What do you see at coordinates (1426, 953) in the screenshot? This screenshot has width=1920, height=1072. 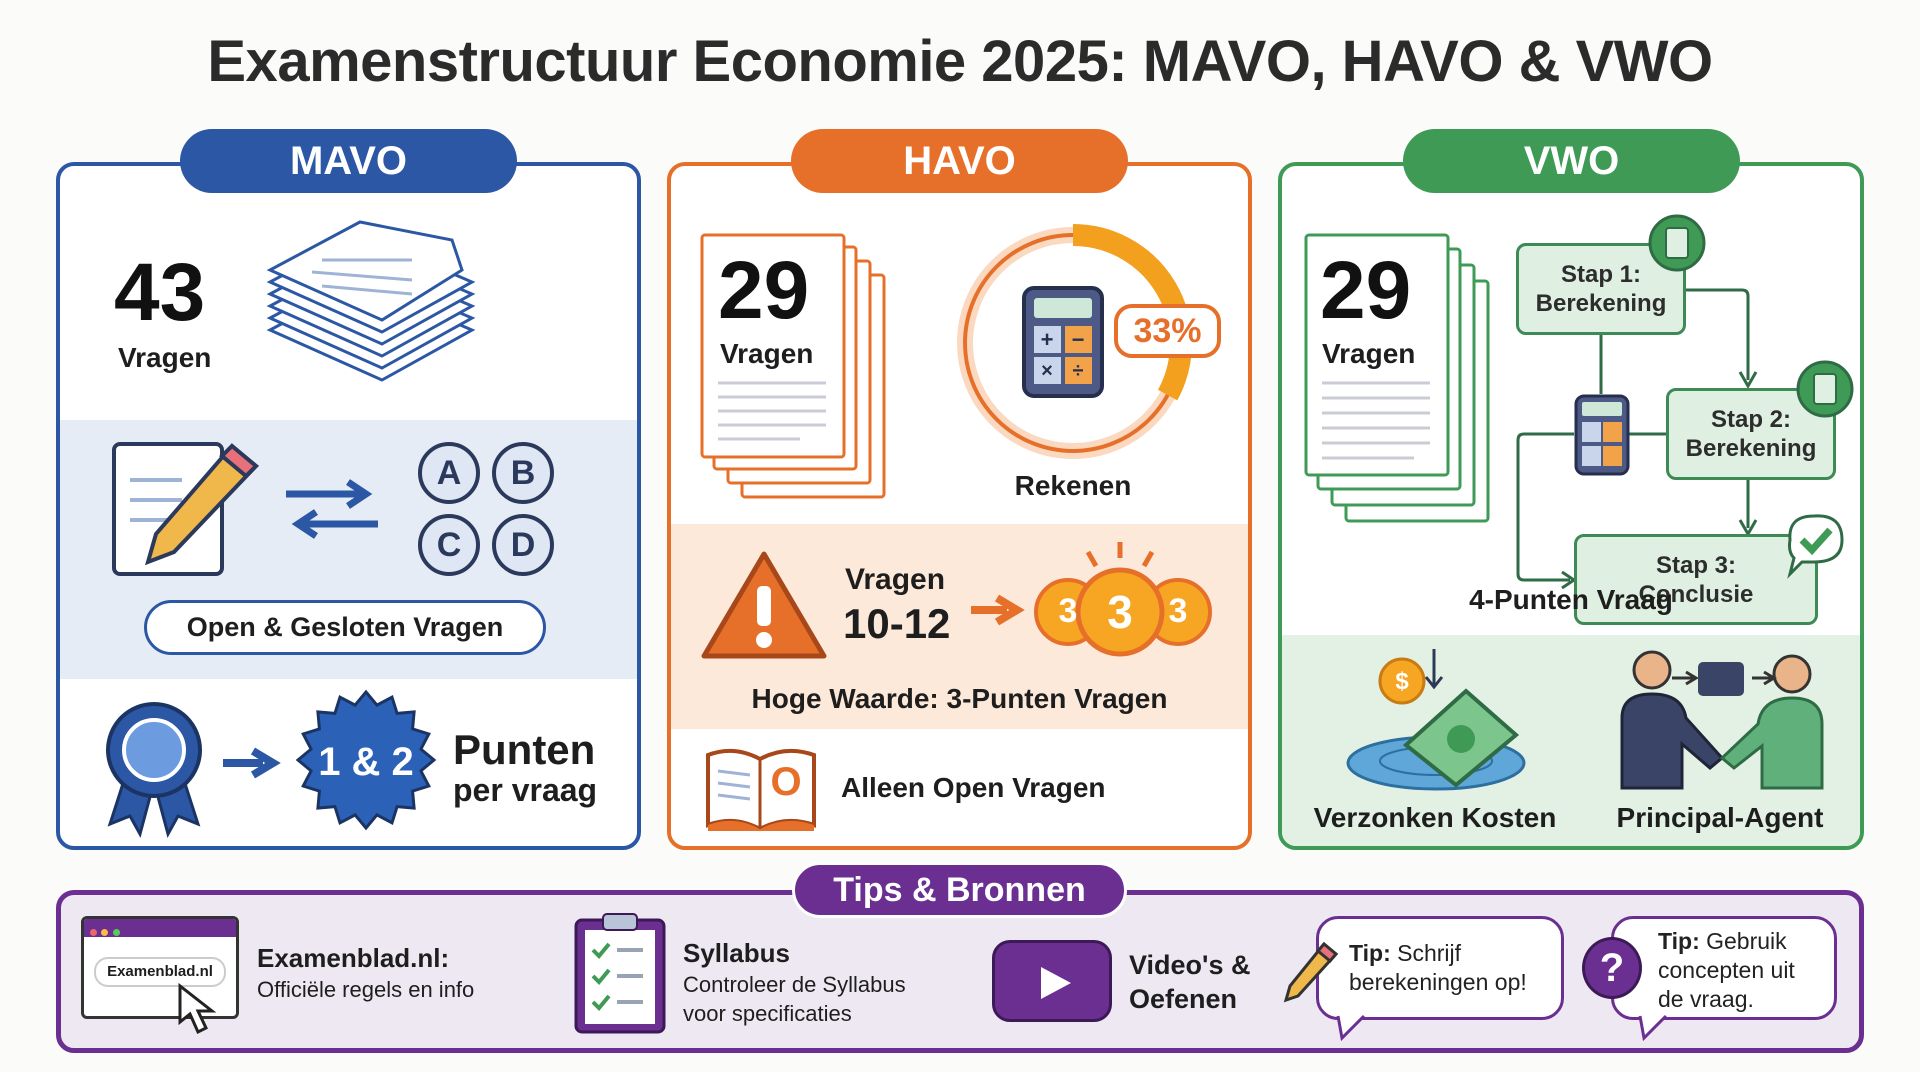 I see `tip1-rest: Schrijf` at bounding box center [1426, 953].